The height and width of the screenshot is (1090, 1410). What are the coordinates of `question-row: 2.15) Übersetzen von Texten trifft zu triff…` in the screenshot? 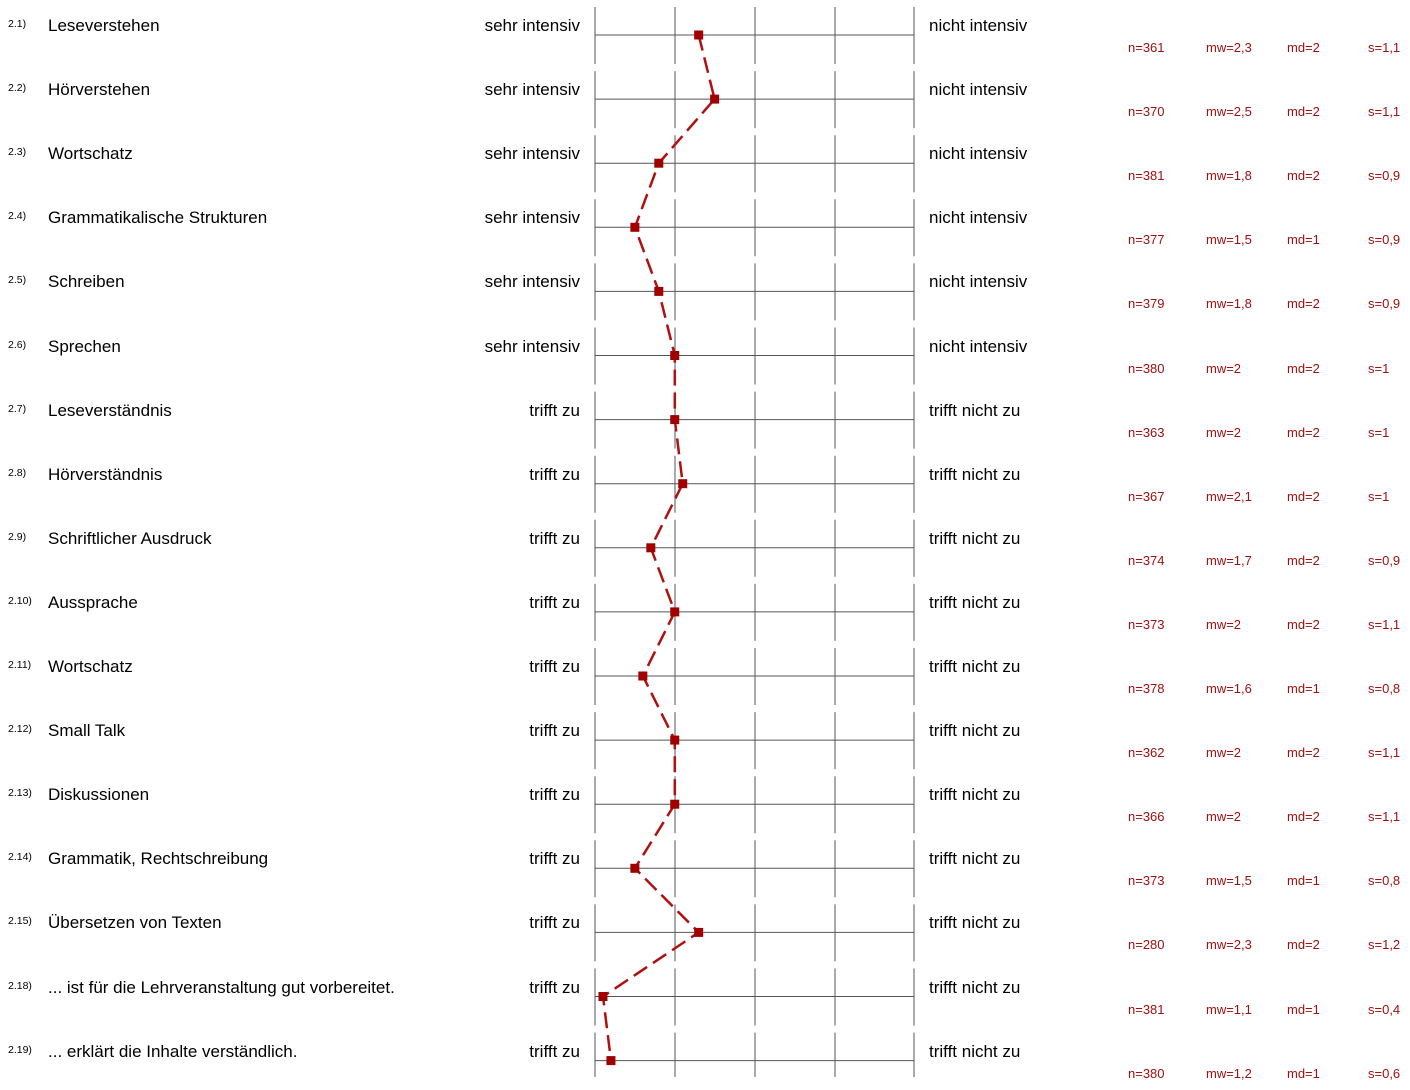 It's located at (705, 929).